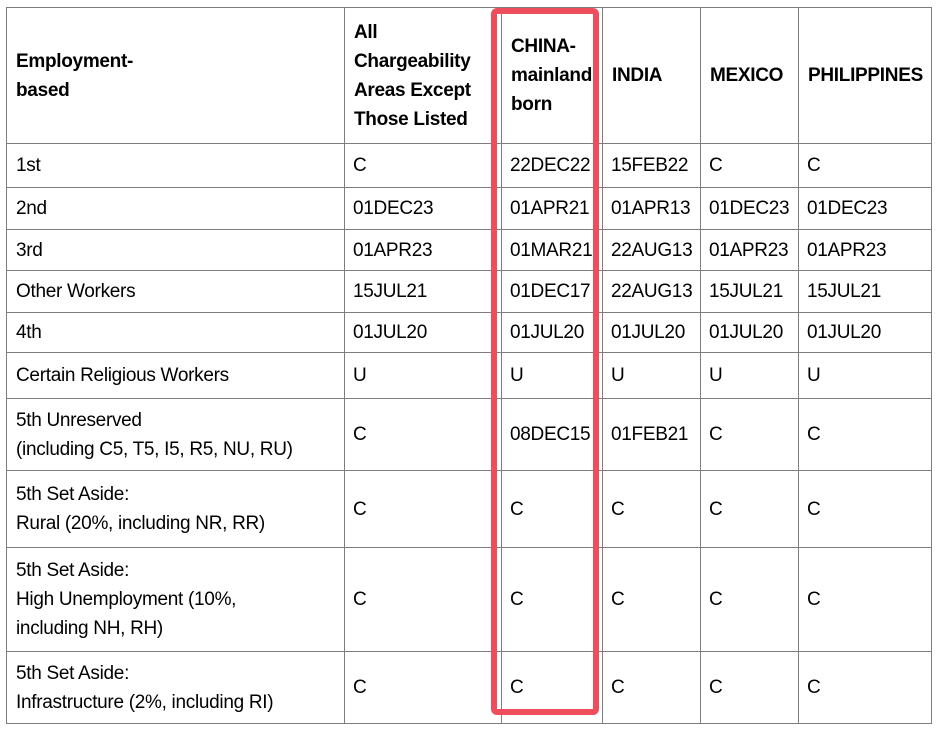 This screenshot has width=937, height=729. Describe the element at coordinates (552, 75) in the screenshot. I see `column-header-china-mainland-born: CHINA- mainland born` at that location.